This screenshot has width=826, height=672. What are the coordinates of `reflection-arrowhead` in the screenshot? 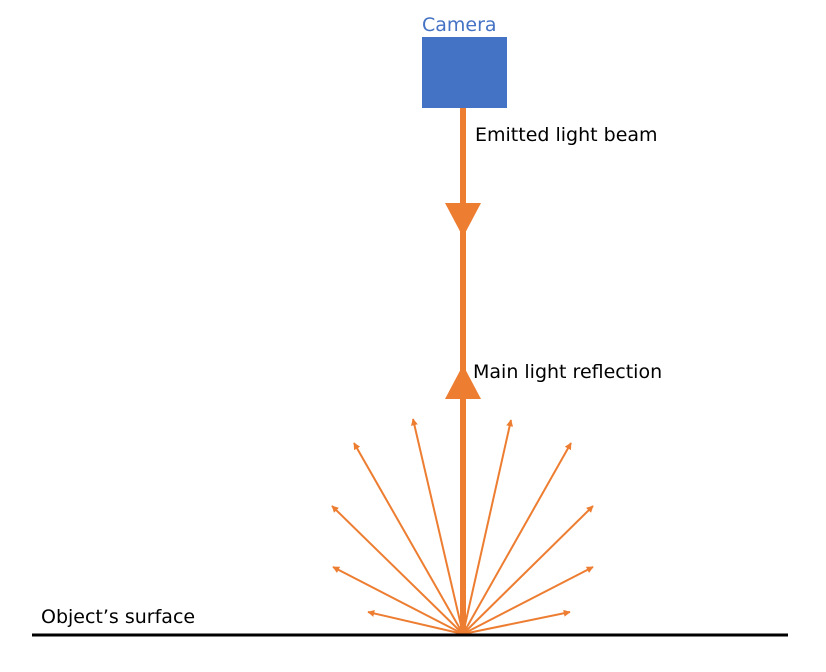 It's located at (463, 382).